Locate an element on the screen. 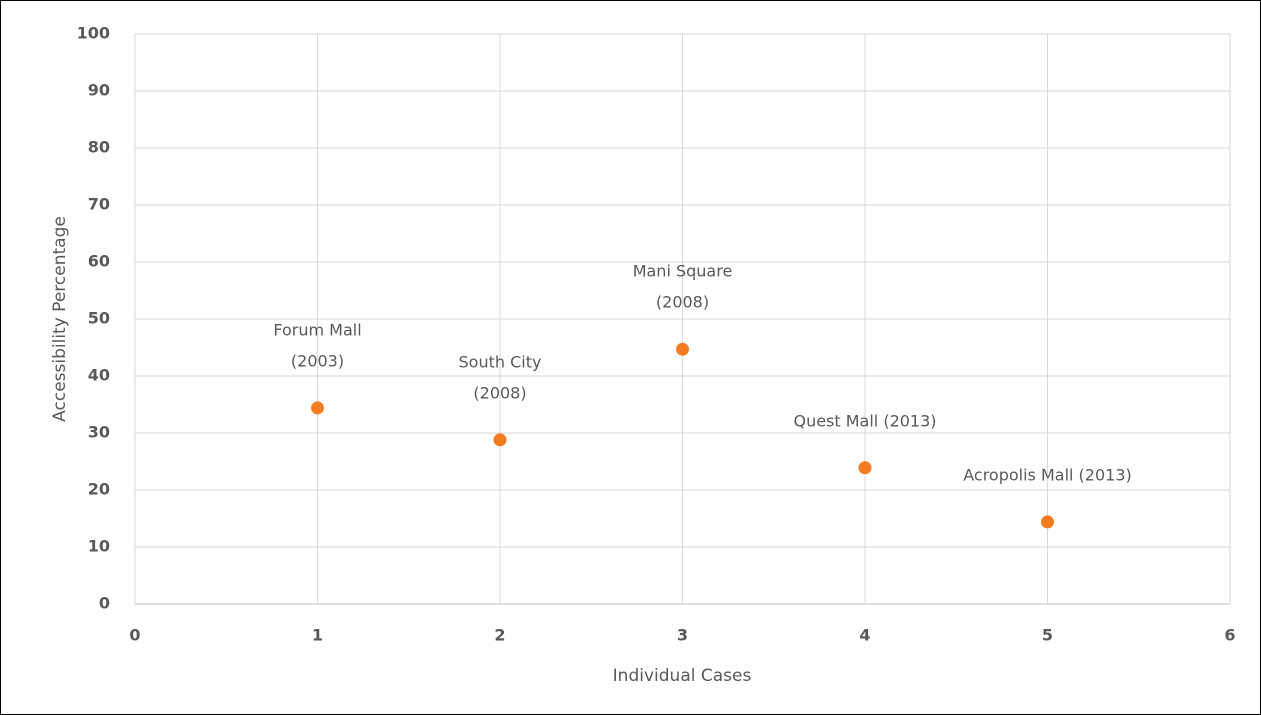 The width and height of the screenshot is (1261, 715). point-label: Forum Mall is located at coordinates (317, 329).